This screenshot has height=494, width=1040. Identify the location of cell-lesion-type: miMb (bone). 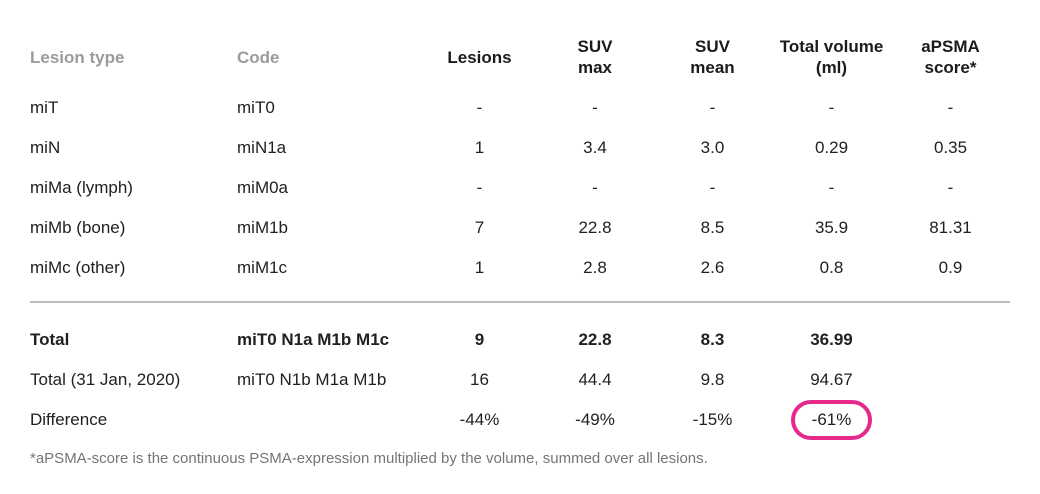
(78, 227).